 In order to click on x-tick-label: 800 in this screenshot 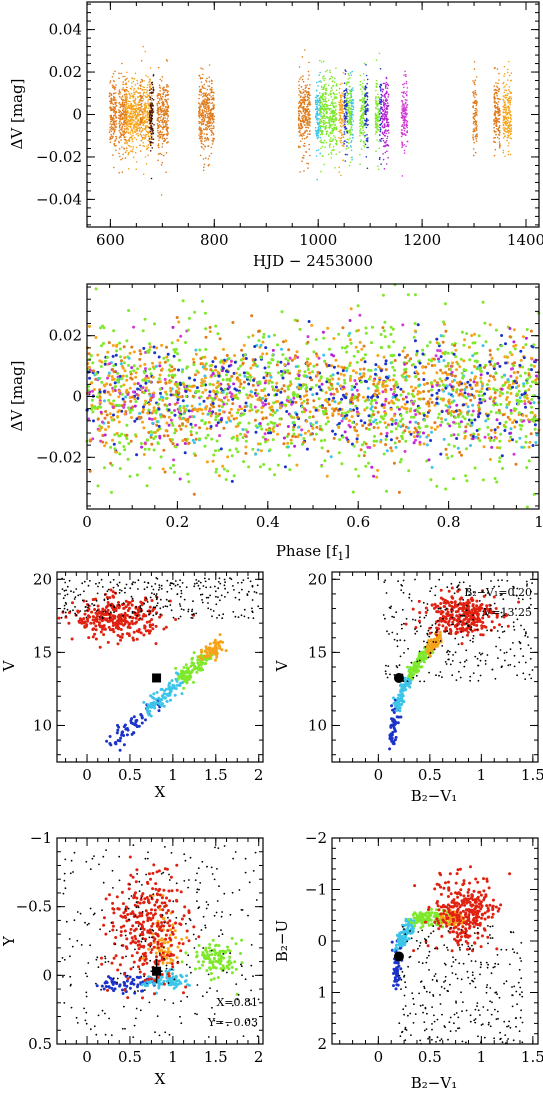, I will do `click(214, 240)`.